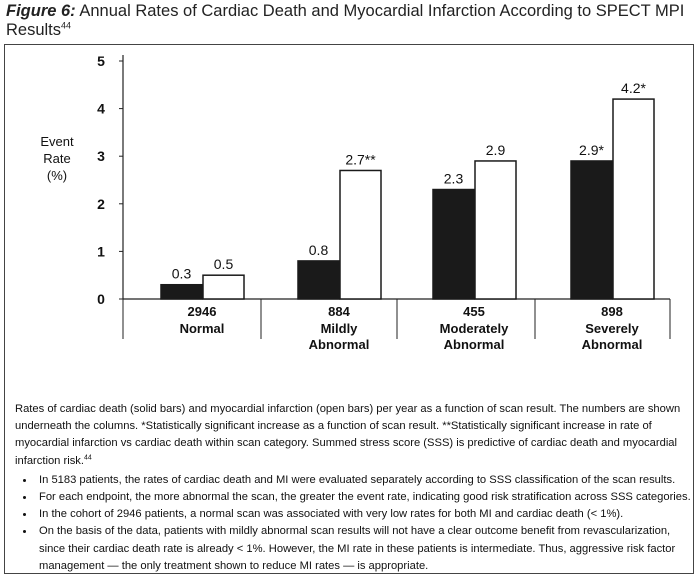 The image size is (700, 579). What do you see at coordinates (224, 264) in the screenshot?
I see `bar-value-label: 0.5` at bounding box center [224, 264].